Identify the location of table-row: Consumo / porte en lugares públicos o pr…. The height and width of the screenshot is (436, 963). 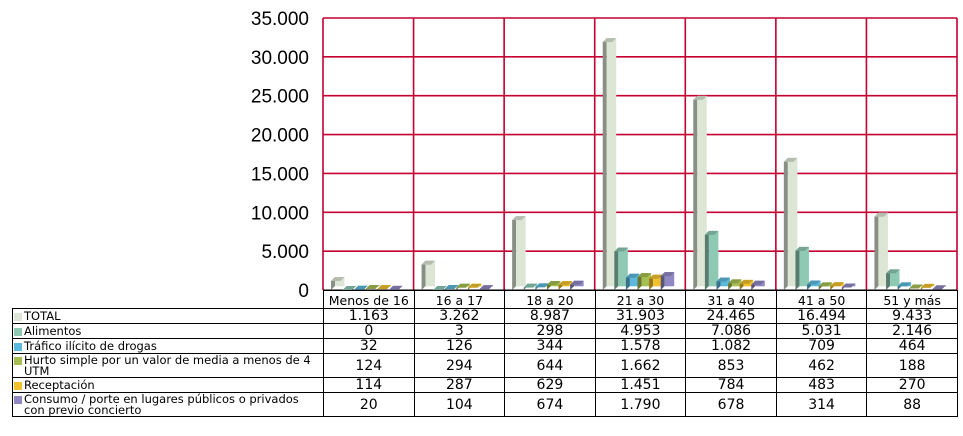
(485, 404).